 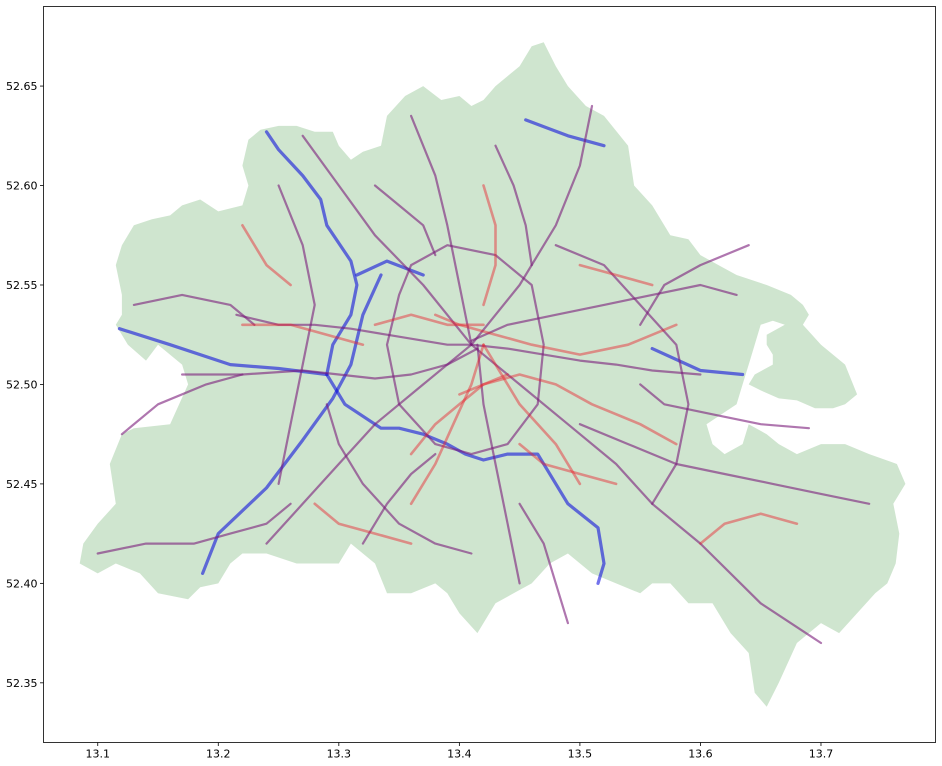 I want to click on x-axis: 13.1 13.2 13.3 13.4 13.5 13.6 13.7, so click(x=459, y=751).